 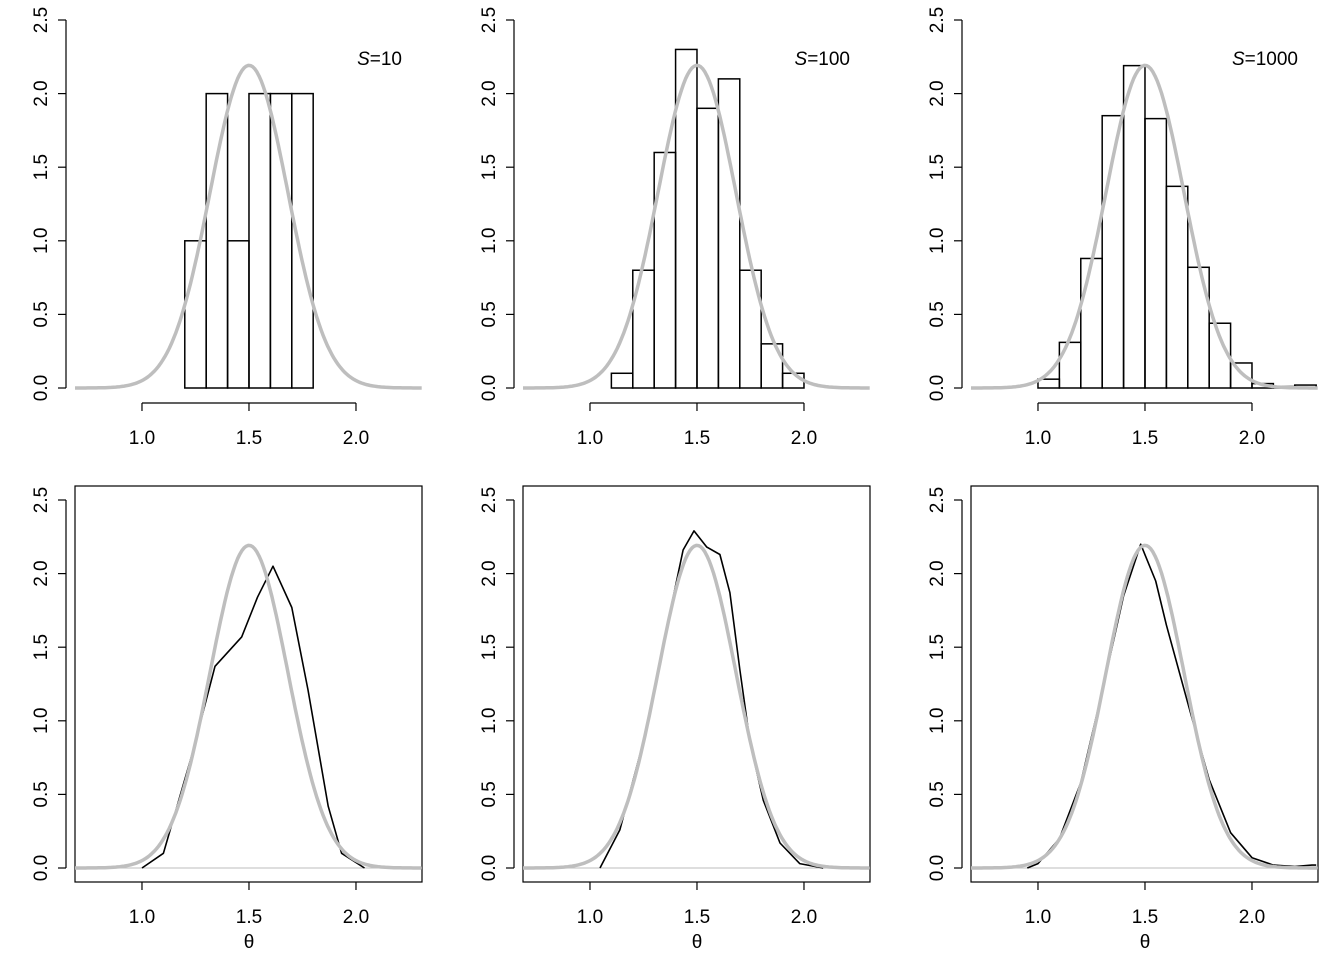 I want to click on panel-density-1: 0.0 0.5 1.0 1.5 2.0 2.5 θ 1.0 1.5 2.0, so click(x=227, y=719).